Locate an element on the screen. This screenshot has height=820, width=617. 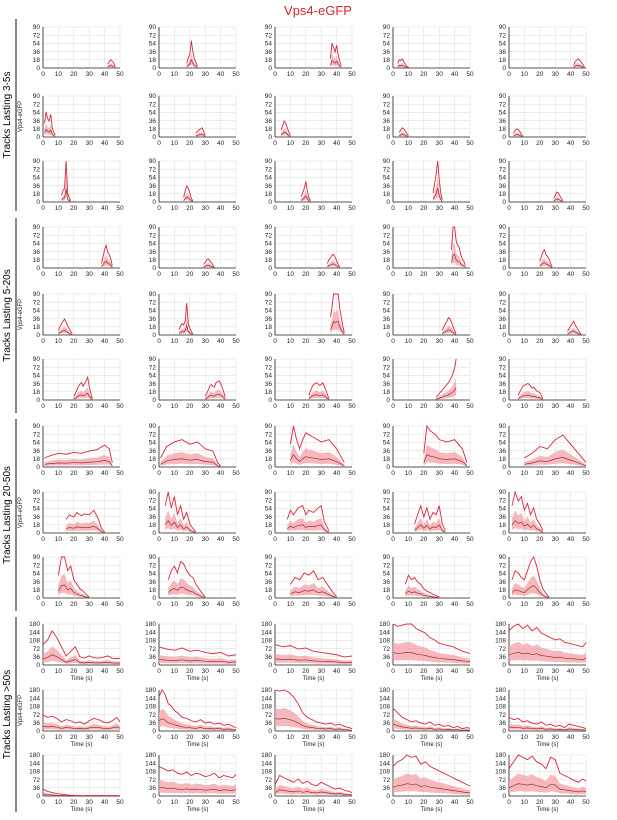
y-tick-label: 108 is located at coordinates (266, 641).